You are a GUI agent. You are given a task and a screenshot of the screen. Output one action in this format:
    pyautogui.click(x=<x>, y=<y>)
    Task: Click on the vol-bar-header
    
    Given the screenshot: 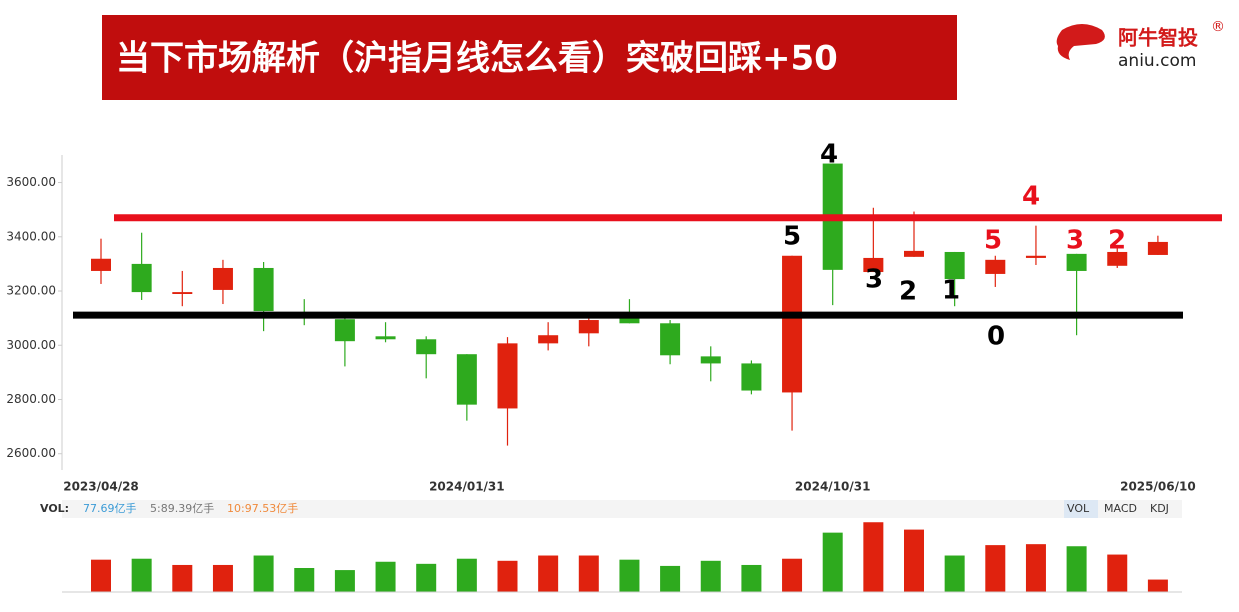 What is the action you would take?
    pyautogui.click(x=622, y=509)
    